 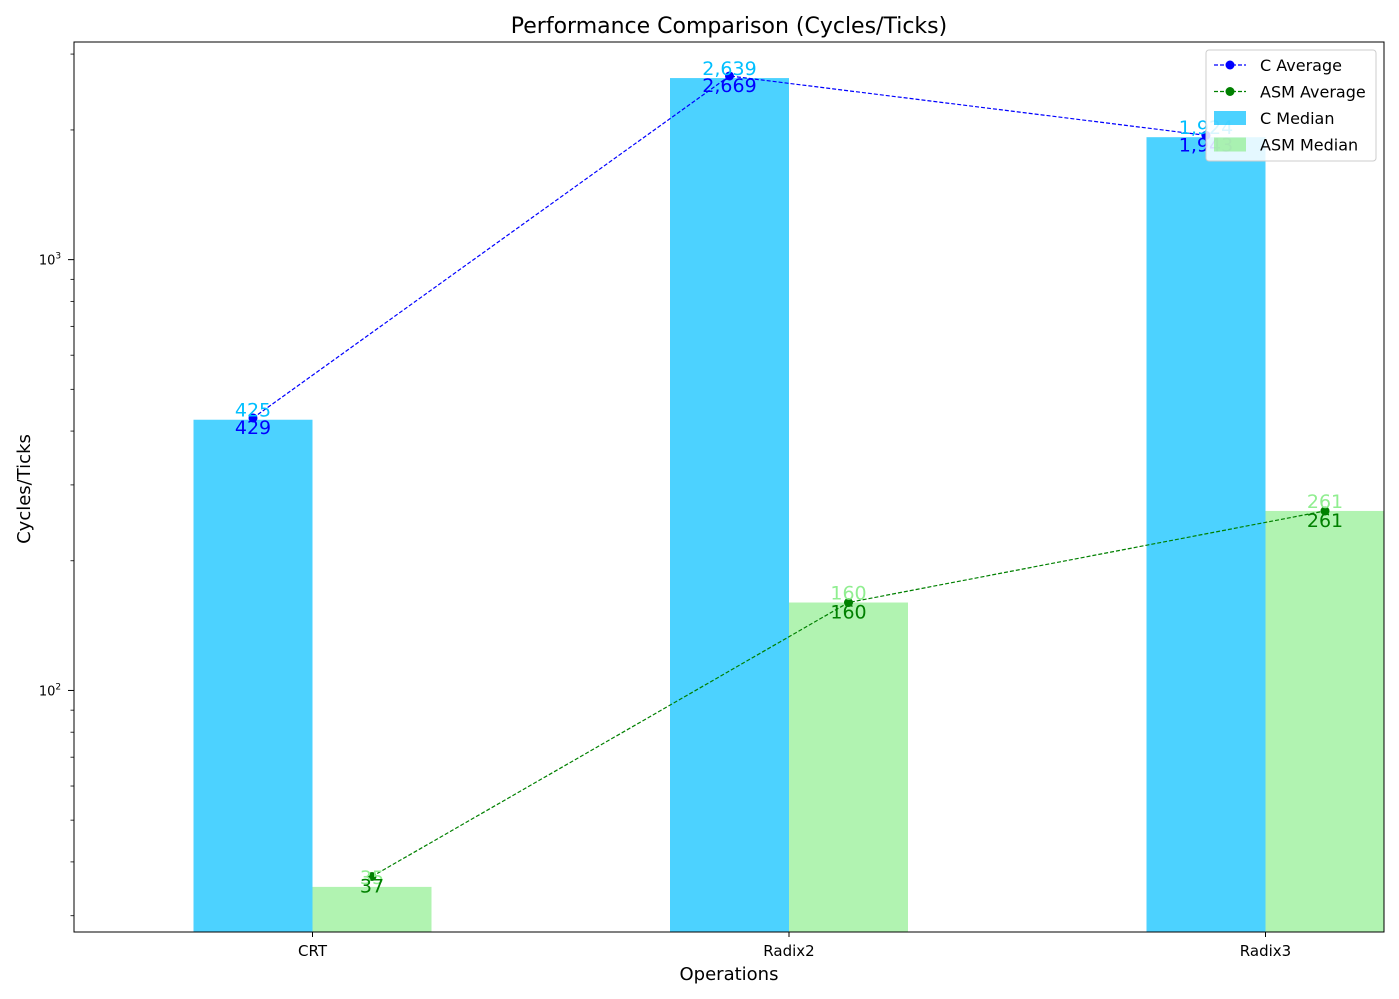 I want to click on label-asm-median-crt: 35, so click(x=372, y=878).